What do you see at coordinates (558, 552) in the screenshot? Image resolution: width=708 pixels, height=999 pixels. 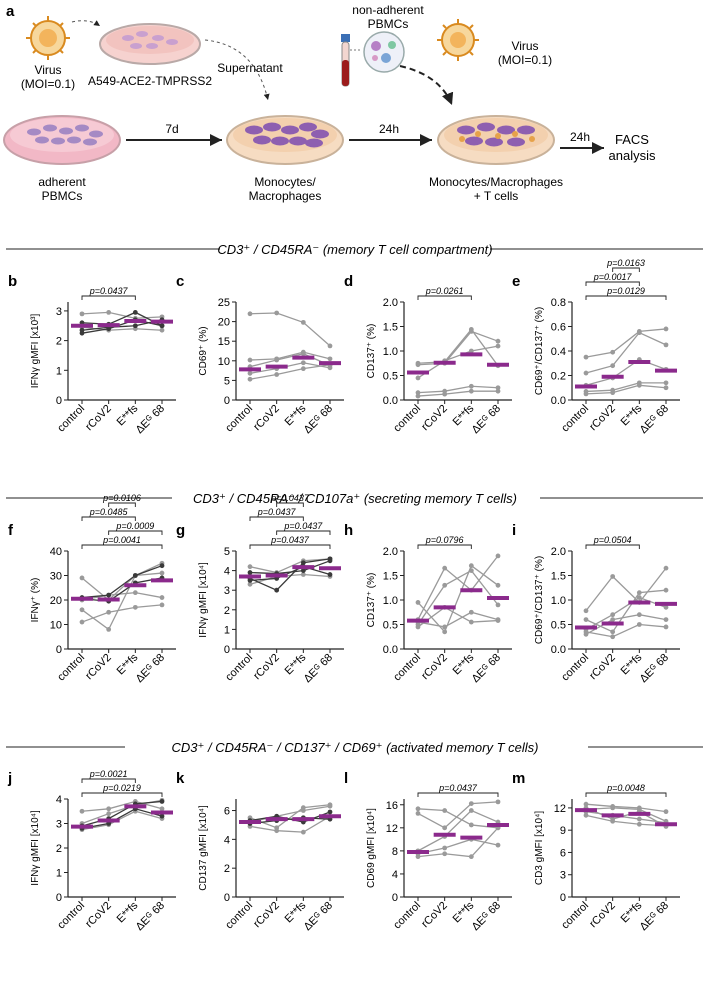 I see `y-tick-label: 2.0` at bounding box center [558, 552].